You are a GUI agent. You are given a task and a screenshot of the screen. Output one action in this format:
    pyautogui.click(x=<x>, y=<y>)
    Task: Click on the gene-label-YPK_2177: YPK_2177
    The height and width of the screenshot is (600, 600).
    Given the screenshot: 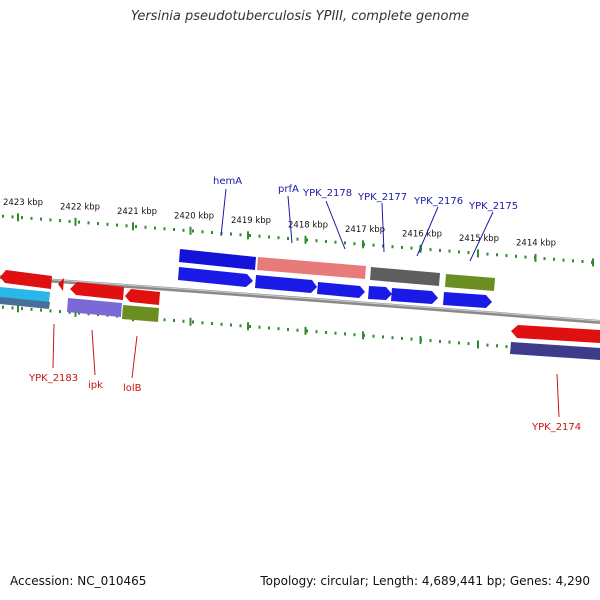 What is the action you would take?
    pyautogui.click(x=382, y=197)
    